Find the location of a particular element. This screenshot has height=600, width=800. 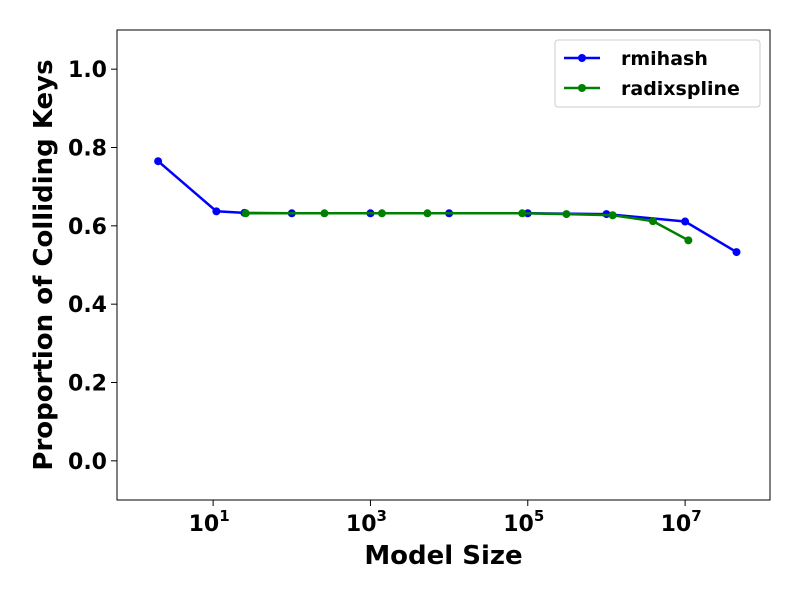

y-tick-label: 0.2 is located at coordinates (87, 384).